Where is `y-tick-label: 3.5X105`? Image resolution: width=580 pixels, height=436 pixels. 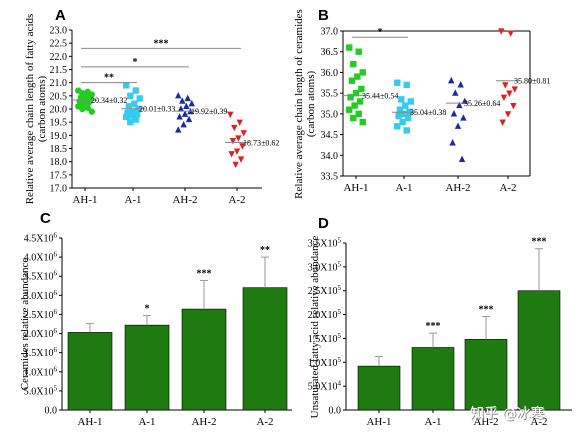
y-tick-label: 3.5X105 is located at coordinates (325, 243).